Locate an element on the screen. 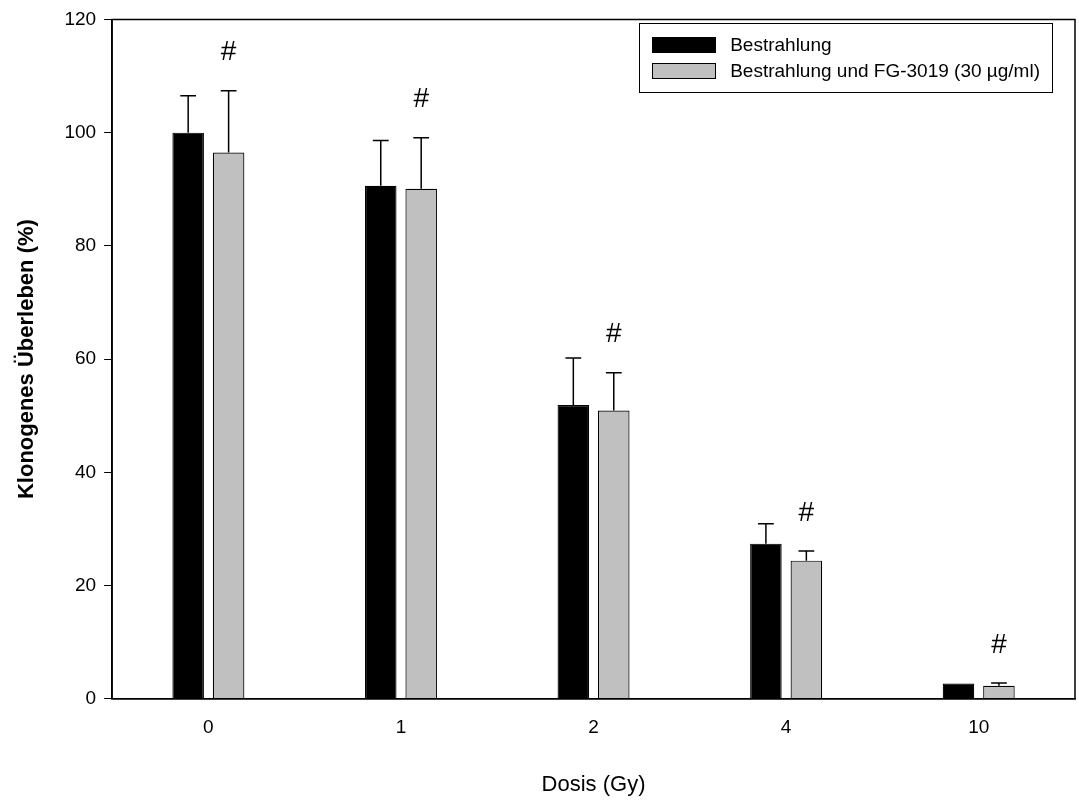  x-tick-label: 1 is located at coordinates (401, 727).